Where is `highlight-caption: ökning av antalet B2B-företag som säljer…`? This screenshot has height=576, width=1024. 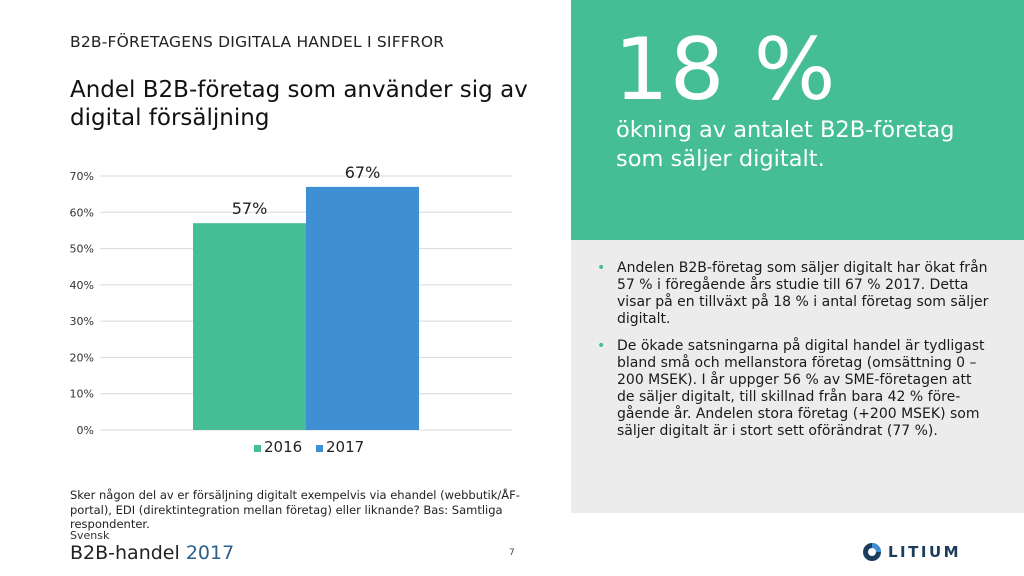
highlight-caption: ökning av antalet B2B-företag som säljer… is located at coordinates (785, 144).